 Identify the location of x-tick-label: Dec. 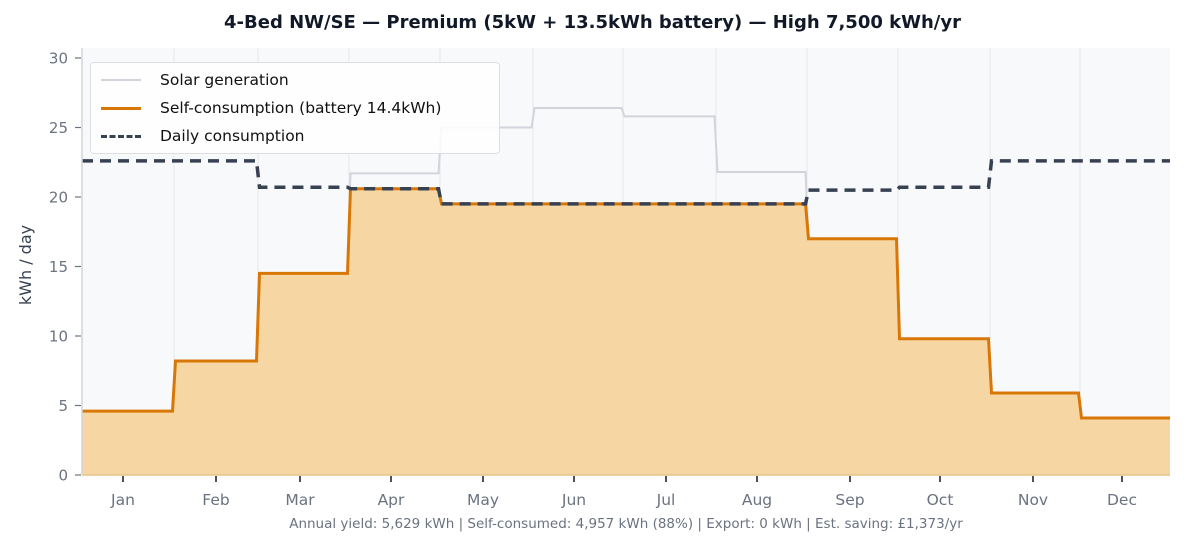
(1122, 500).